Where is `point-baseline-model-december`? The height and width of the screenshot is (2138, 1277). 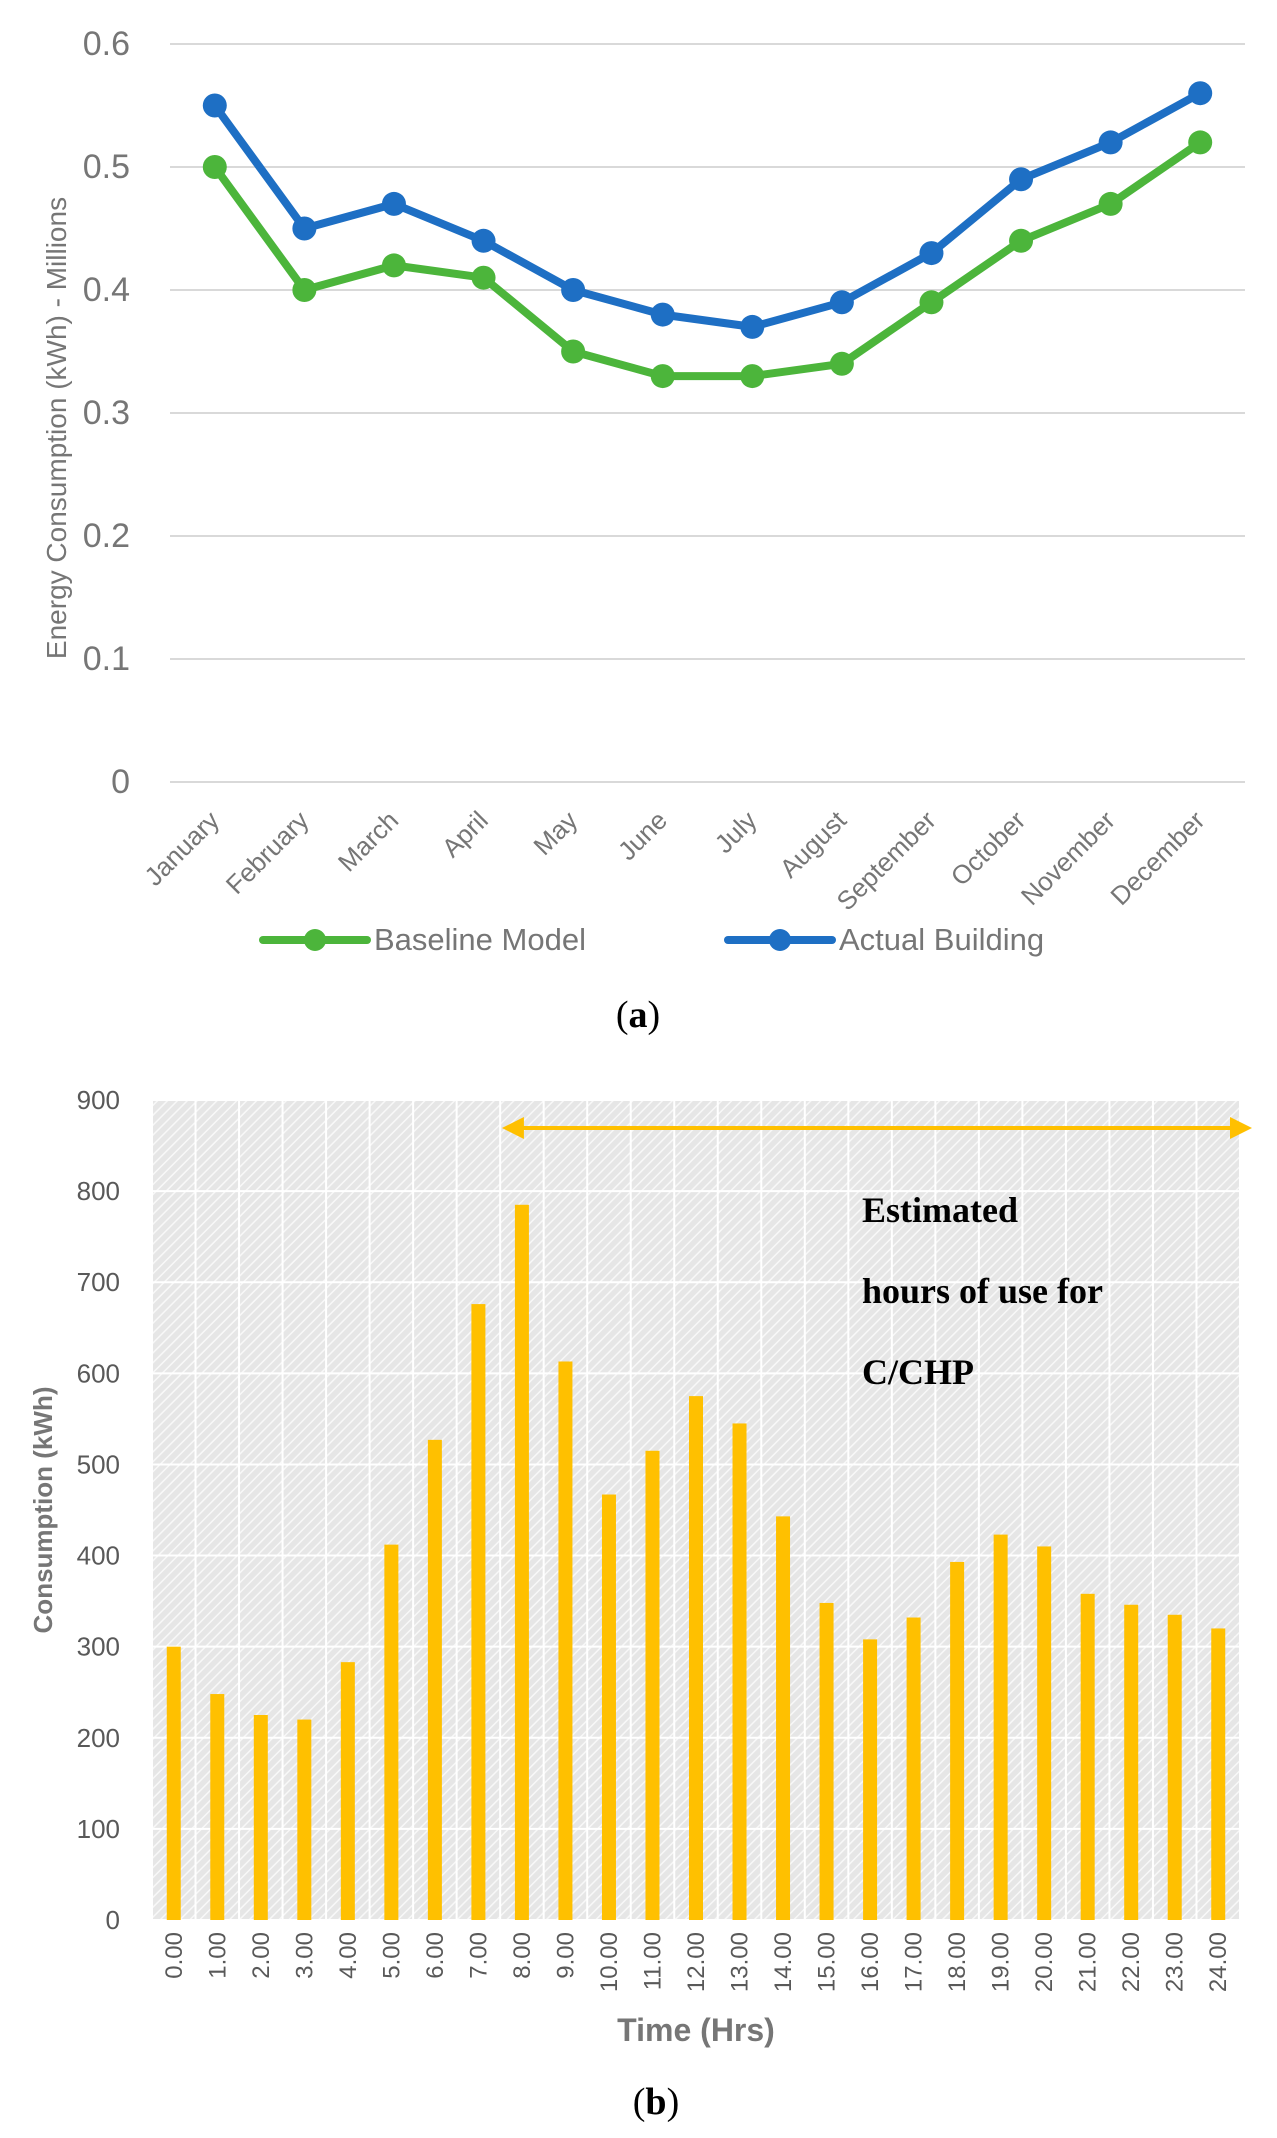 point-baseline-model-december is located at coordinates (1200, 142).